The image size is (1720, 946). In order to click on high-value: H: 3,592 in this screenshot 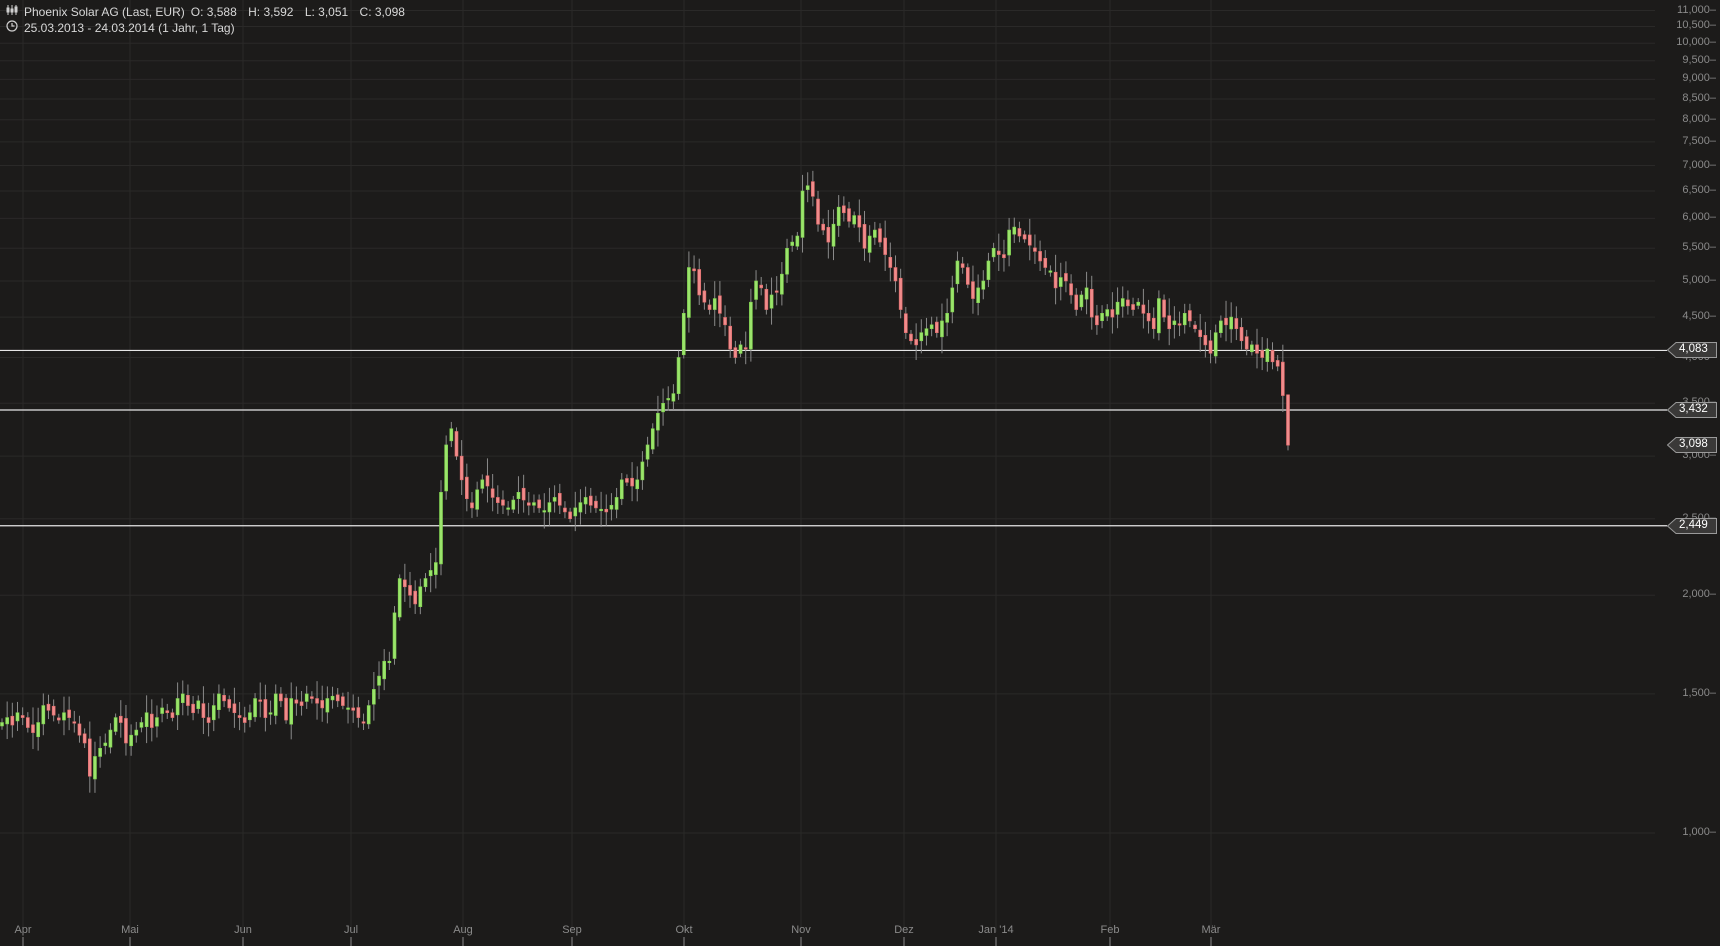, I will do `click(271, 11)`.